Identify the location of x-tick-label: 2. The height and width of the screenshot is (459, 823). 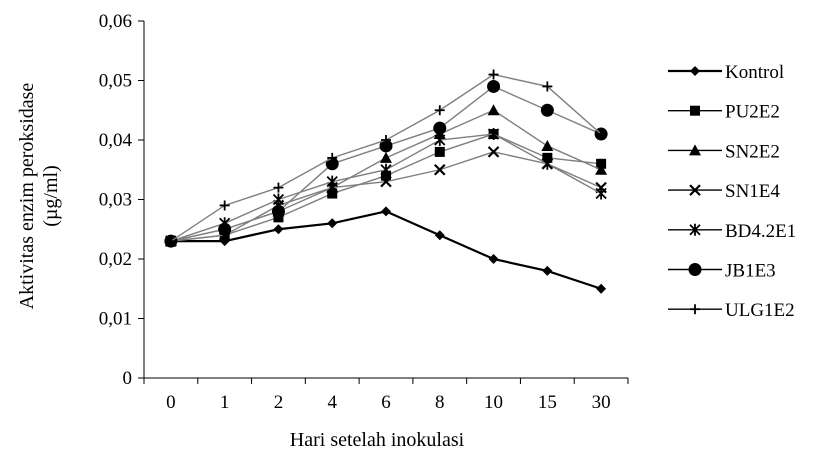
(279, 402).